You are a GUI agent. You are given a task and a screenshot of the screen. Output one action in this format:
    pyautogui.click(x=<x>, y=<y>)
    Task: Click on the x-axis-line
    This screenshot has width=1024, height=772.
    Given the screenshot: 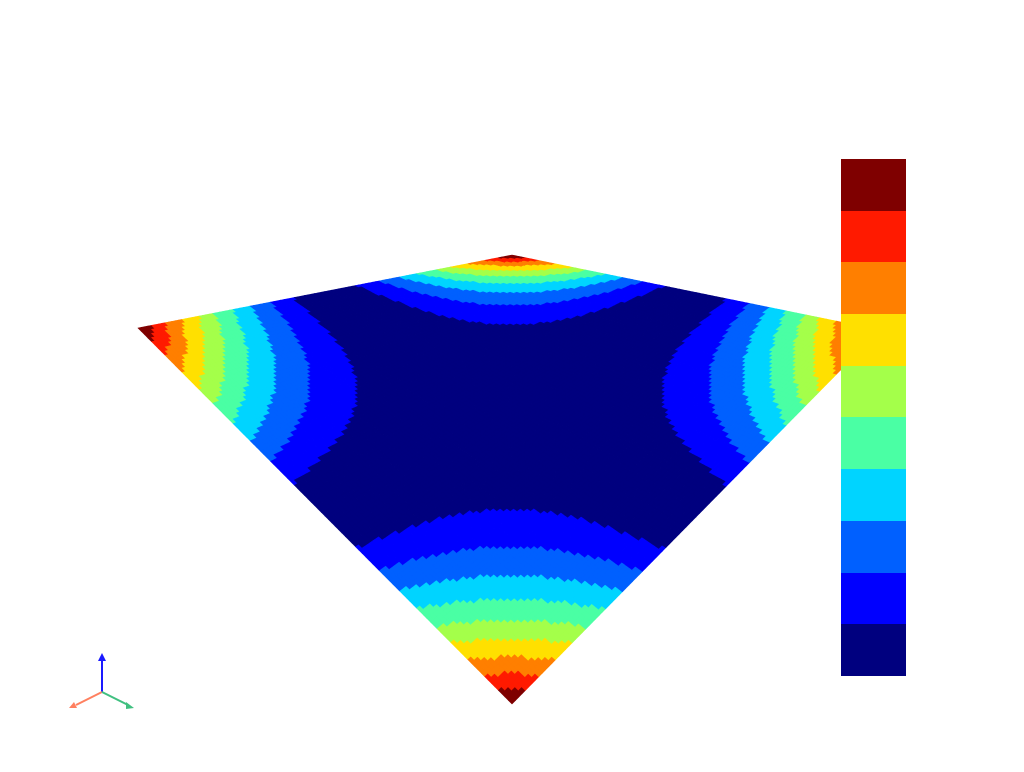 What is the action you would take?
    pyautogui.click(x=89, y=698)
    